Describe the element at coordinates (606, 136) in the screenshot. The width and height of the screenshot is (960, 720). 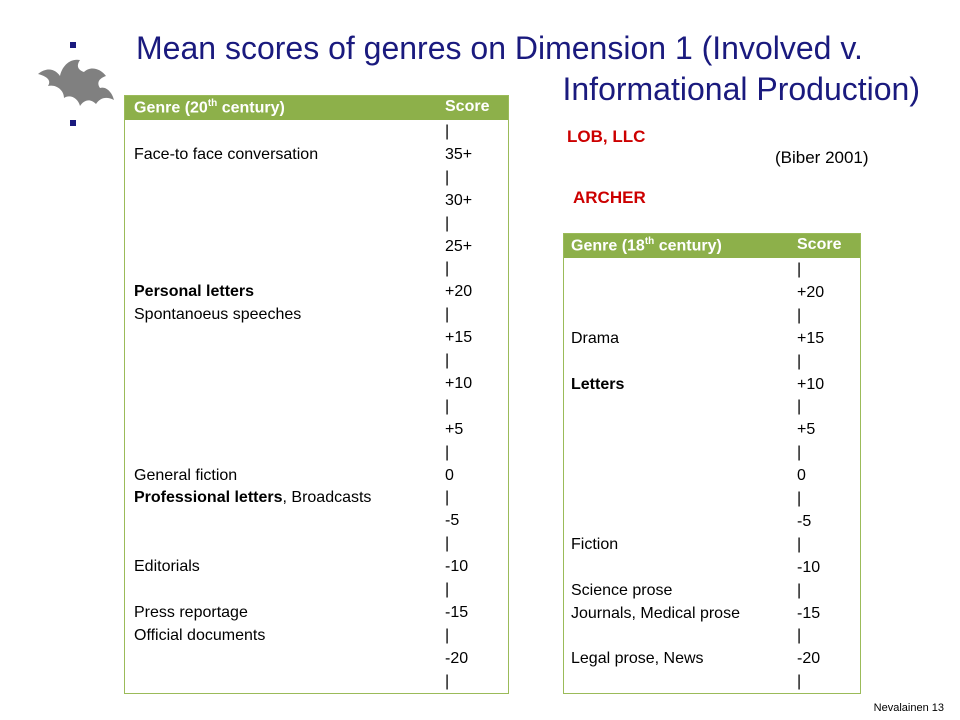
I see `corpus-label-lob: LOB, LLC` at that location.